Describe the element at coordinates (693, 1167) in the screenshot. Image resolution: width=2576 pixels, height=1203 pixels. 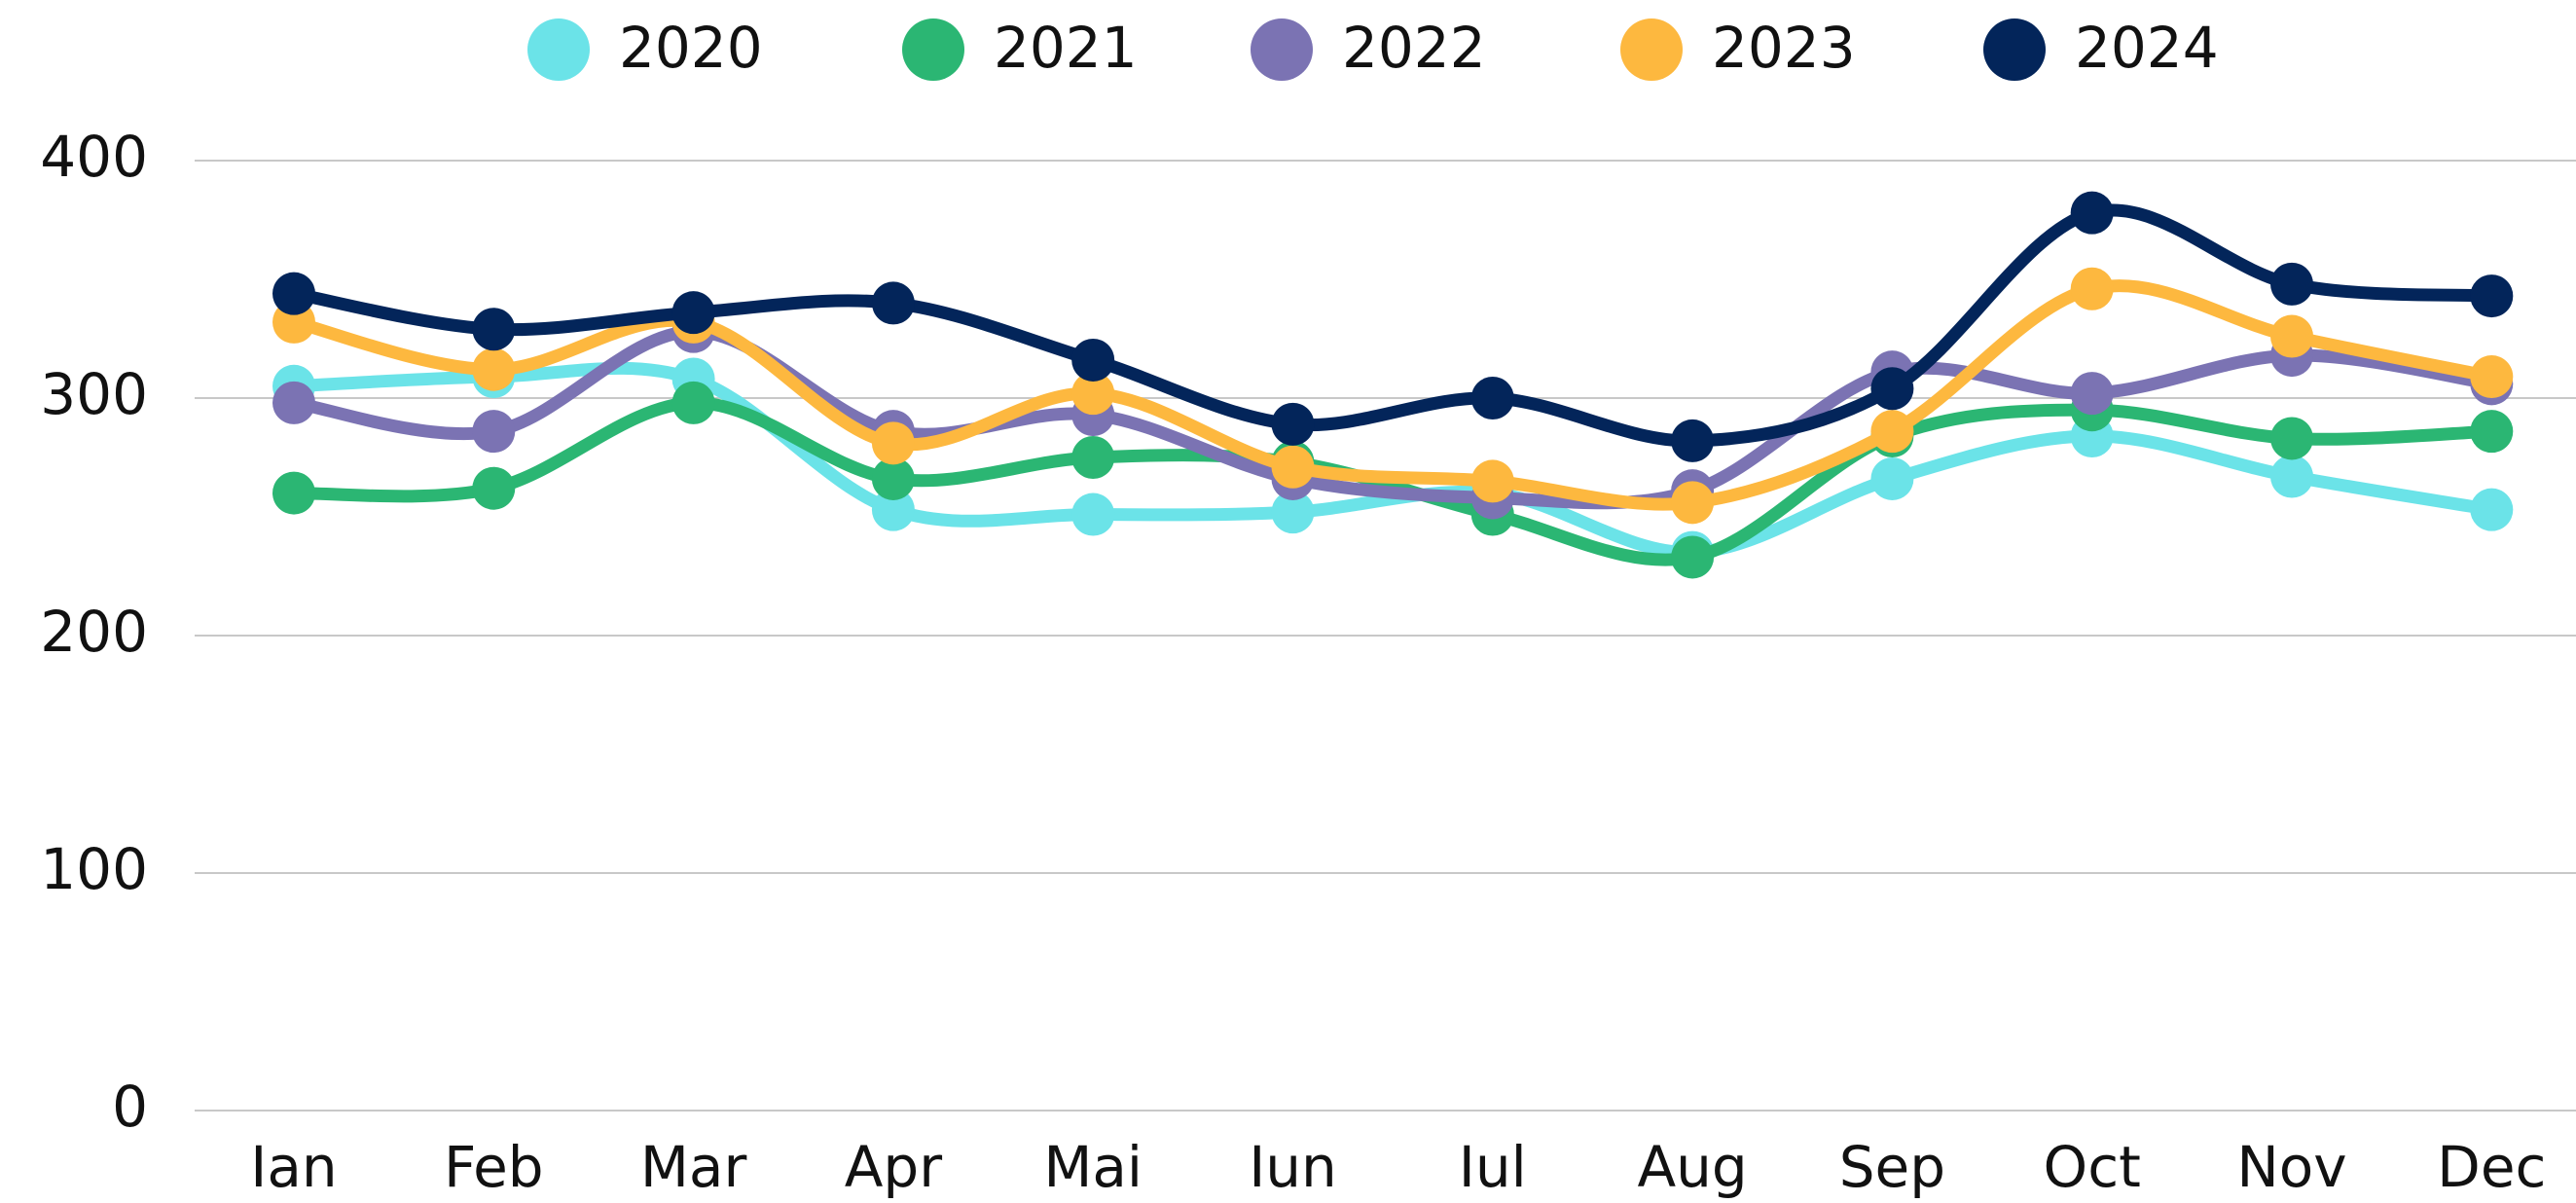
I see `x-tick-label: Mar` at that location.